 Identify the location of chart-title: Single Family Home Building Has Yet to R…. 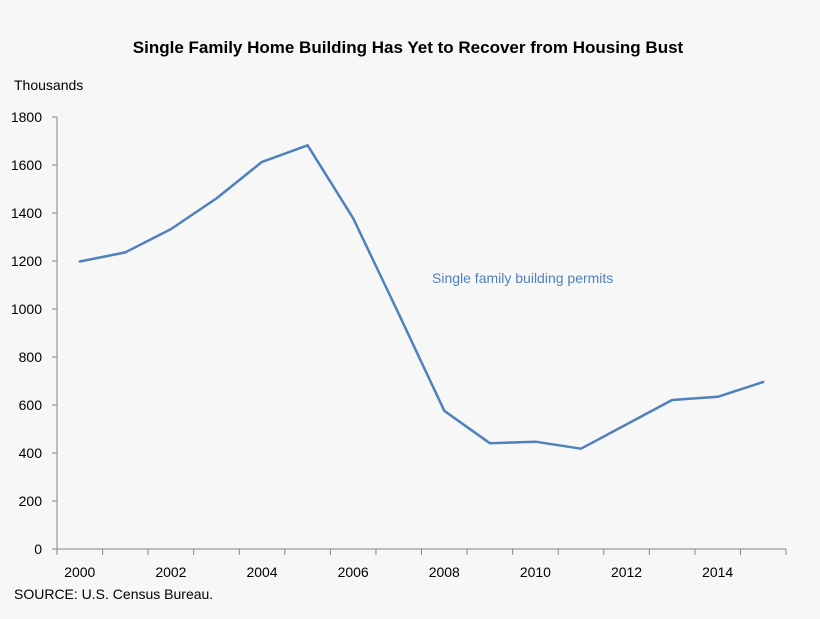
(408, 47).